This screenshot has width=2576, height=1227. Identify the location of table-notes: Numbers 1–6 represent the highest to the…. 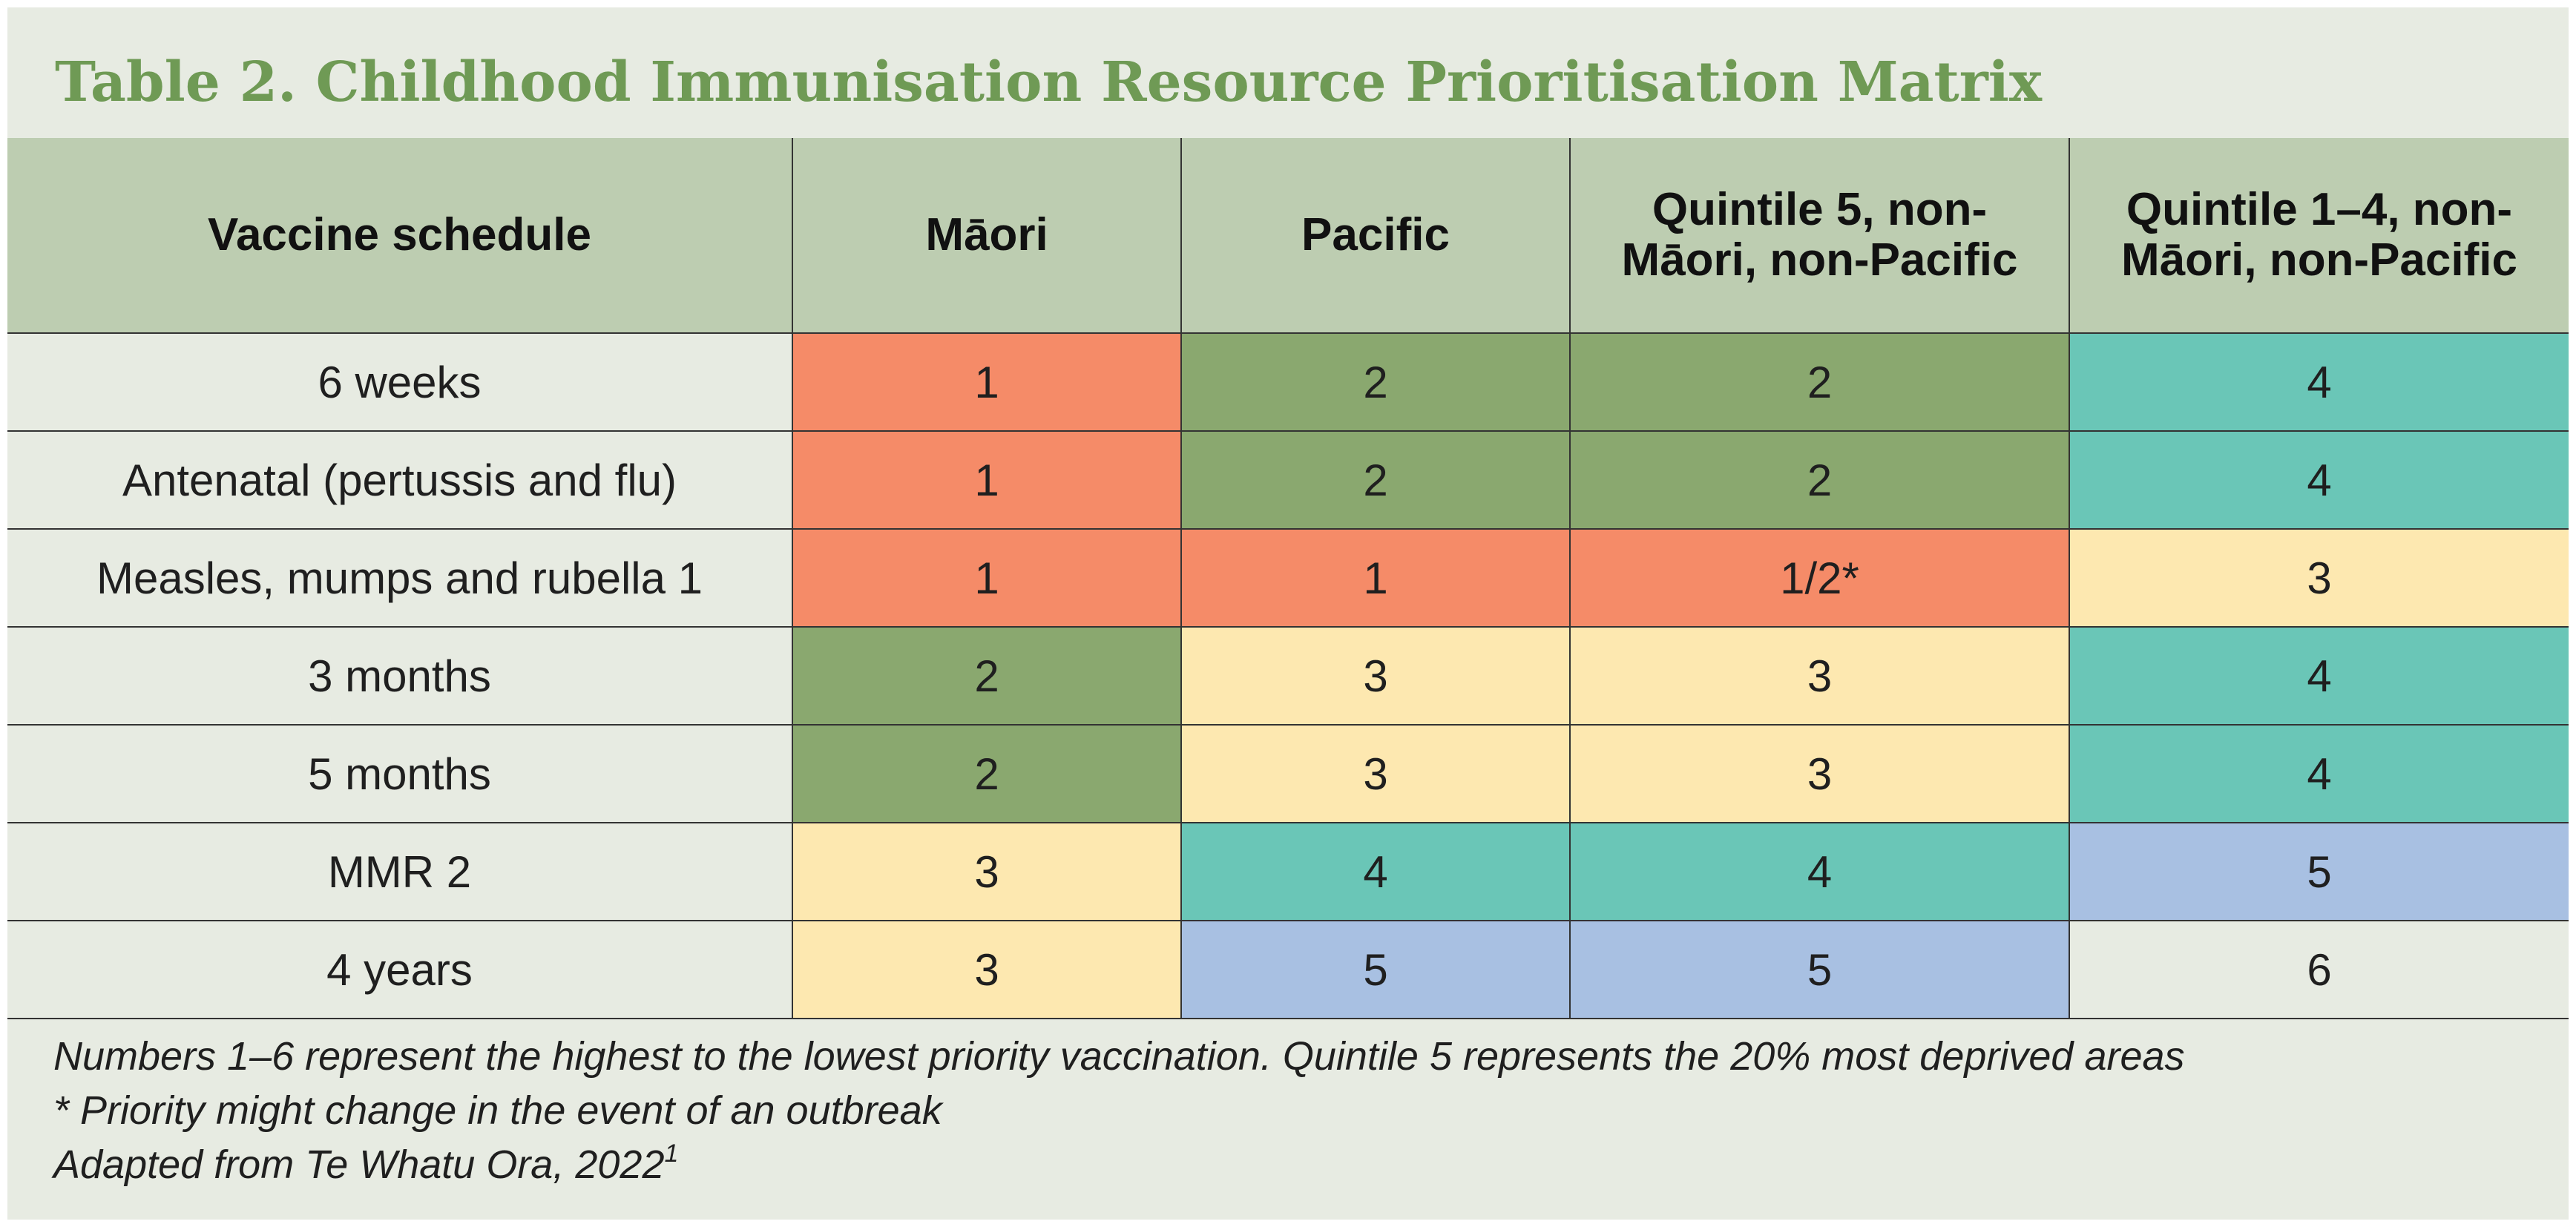
(1119, 1111).